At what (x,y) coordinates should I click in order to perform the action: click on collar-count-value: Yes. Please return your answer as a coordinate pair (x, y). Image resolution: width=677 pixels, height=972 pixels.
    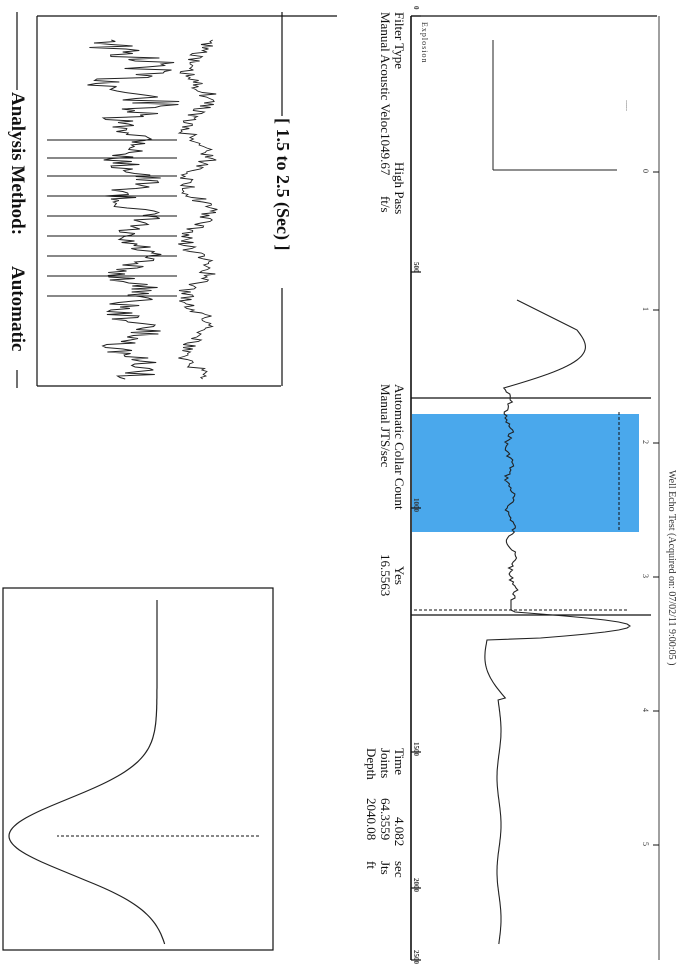
    Looking at the image, I should click on (399, 575).